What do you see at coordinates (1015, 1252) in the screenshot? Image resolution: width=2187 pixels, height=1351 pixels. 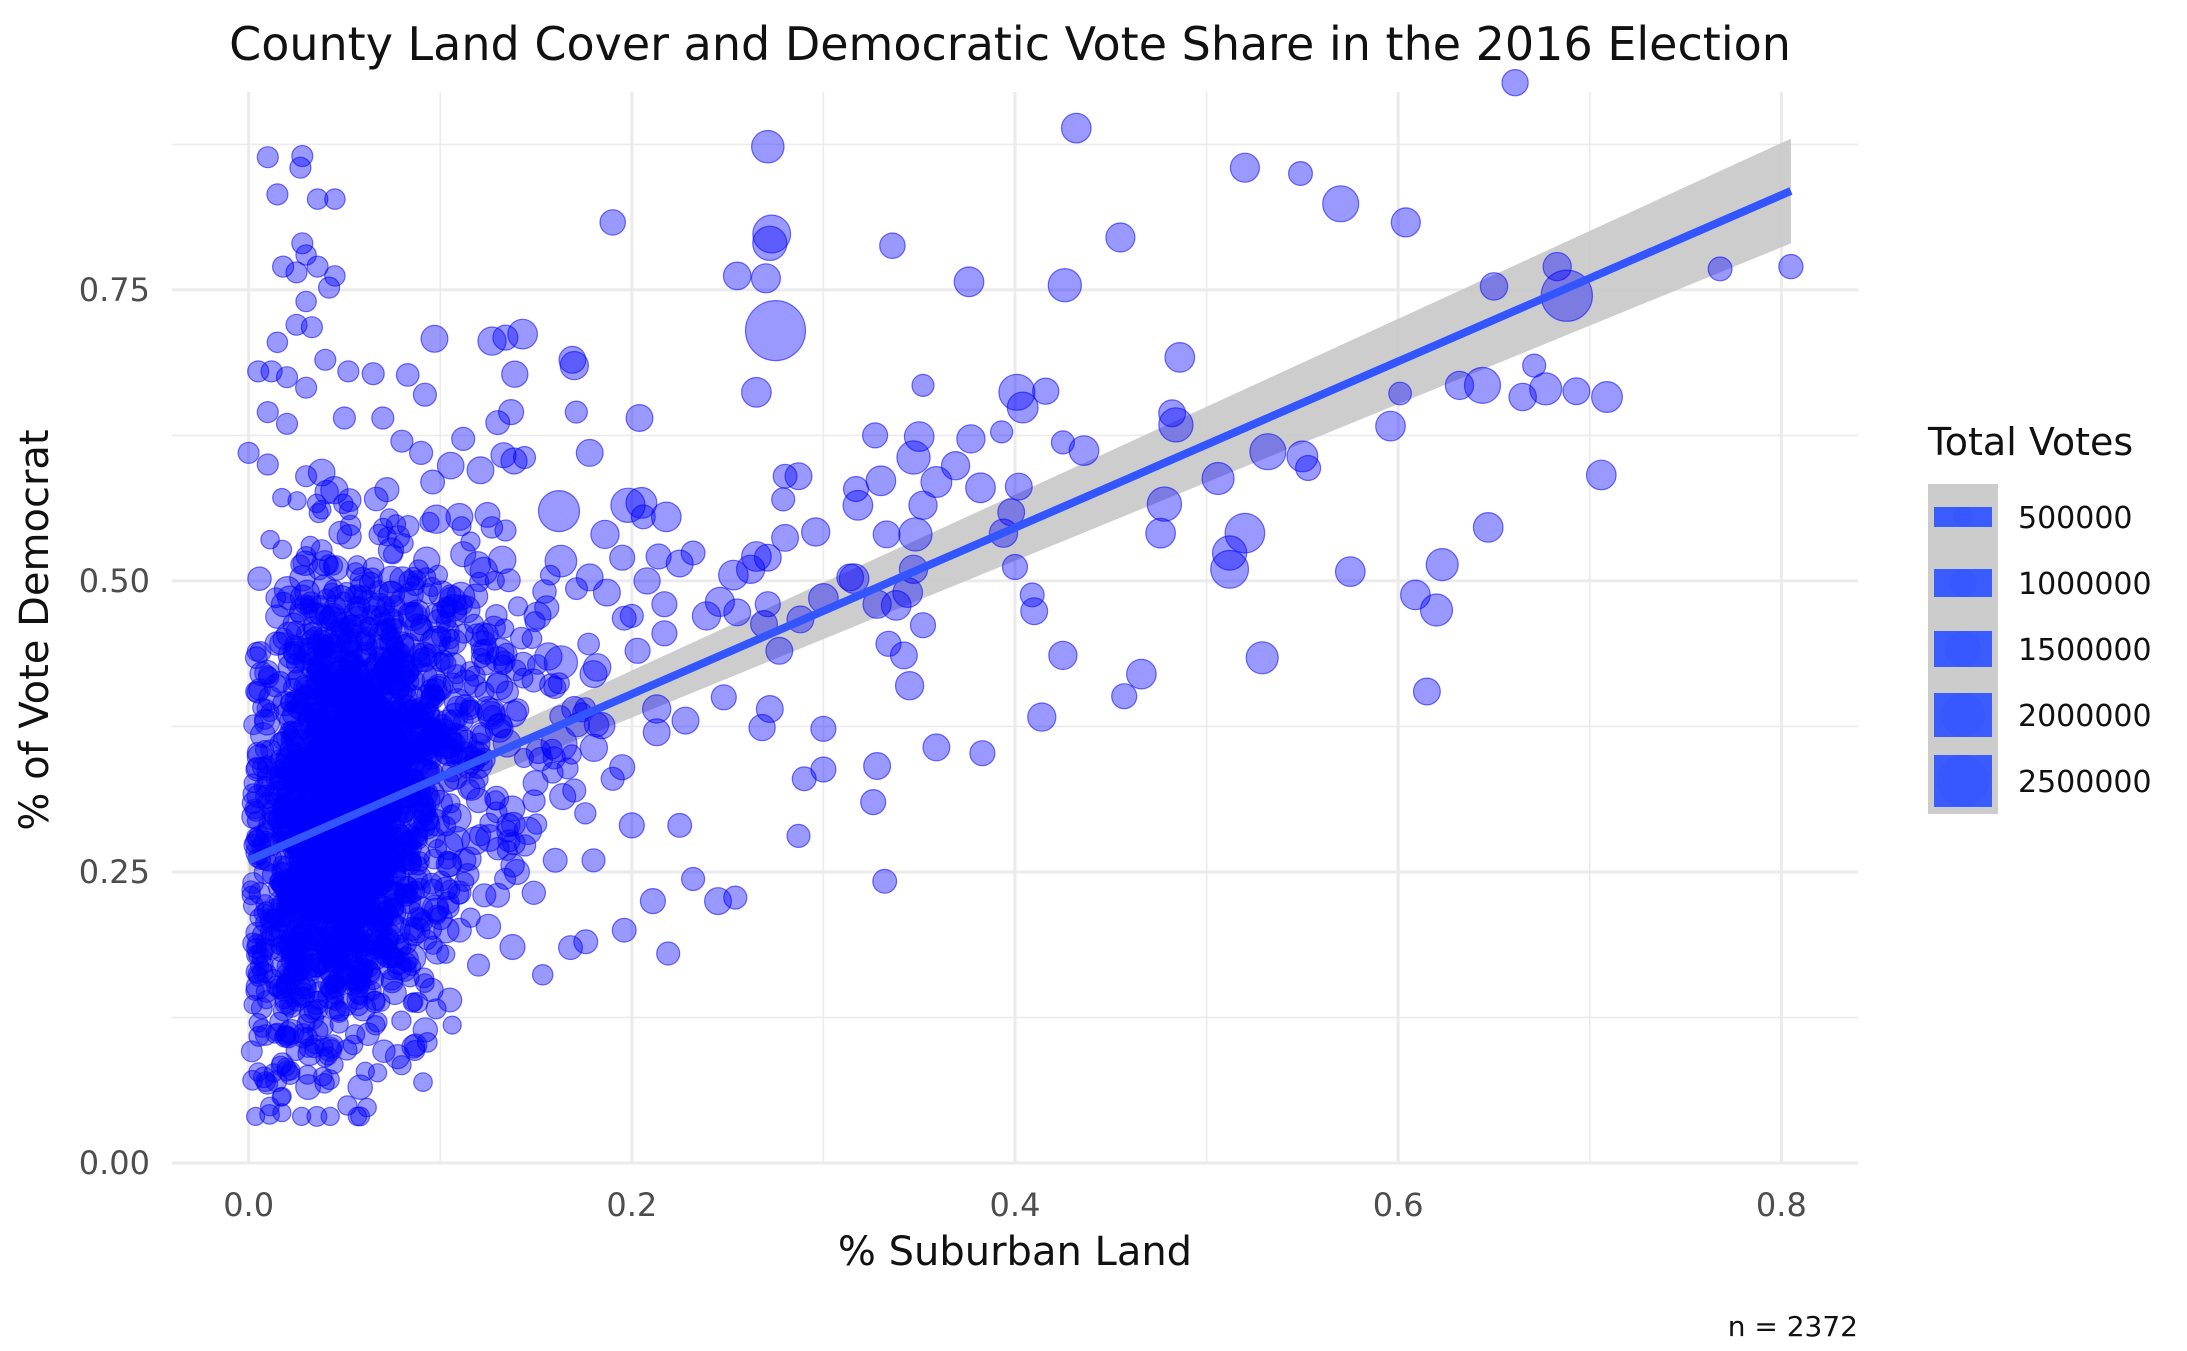 I see `x-axis-title: % Suburban Land` at bounding box center [1015, 1252].